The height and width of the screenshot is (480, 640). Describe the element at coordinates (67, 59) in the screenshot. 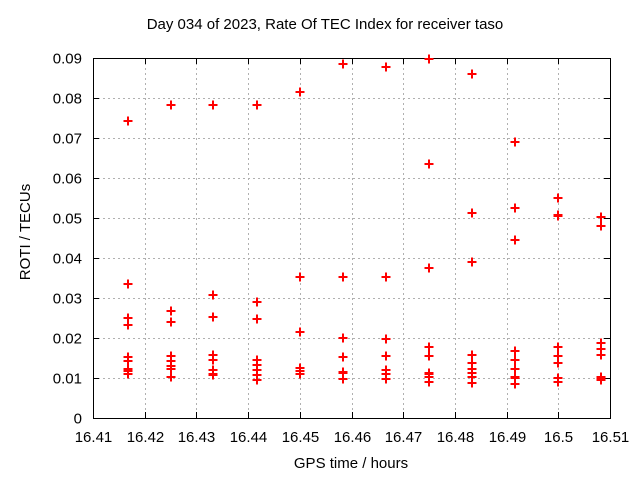

I see `y-tick-label: 0.09` at that location.